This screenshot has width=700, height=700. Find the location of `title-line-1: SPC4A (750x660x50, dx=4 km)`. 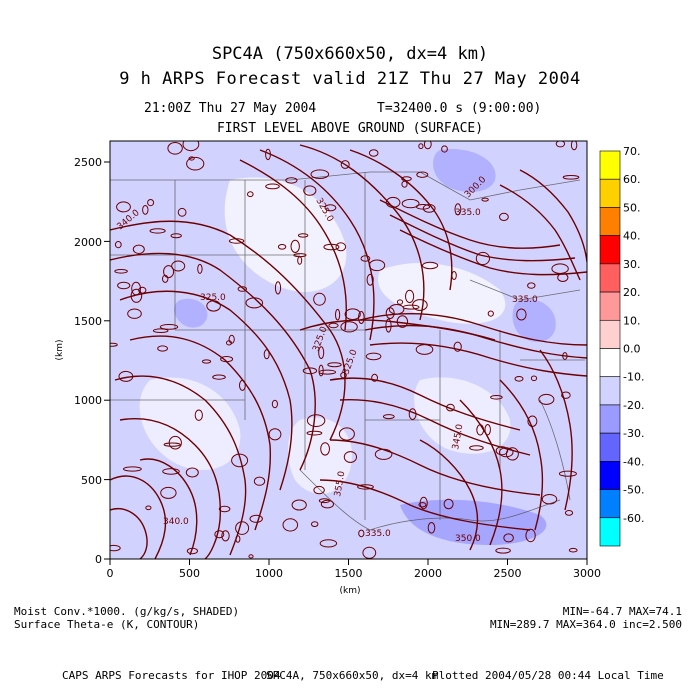

title-line-1: SPC4A (750x660x50, dx=4 km) is located at coordinates (350, 54).